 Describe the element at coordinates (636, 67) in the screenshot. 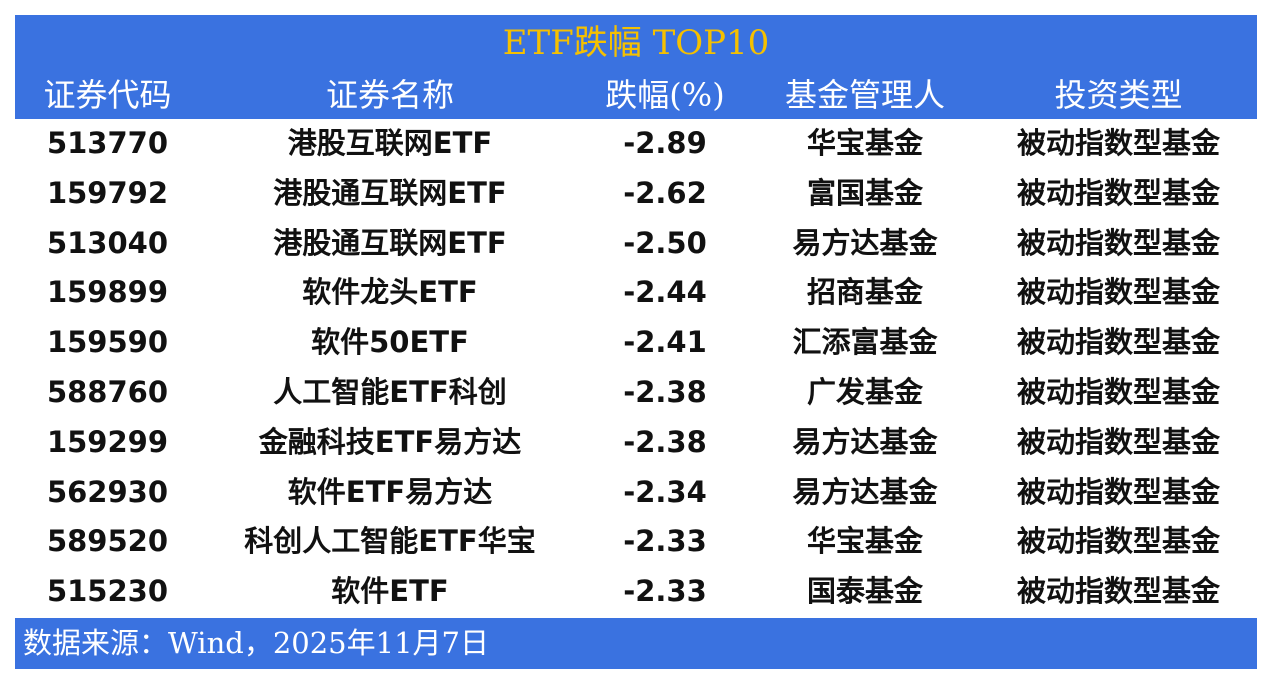

I see `table-header: ETF跌幅 TOP10 证券代码 证券名称 跌幅(%) 基金管理人 投资类型` at that location.